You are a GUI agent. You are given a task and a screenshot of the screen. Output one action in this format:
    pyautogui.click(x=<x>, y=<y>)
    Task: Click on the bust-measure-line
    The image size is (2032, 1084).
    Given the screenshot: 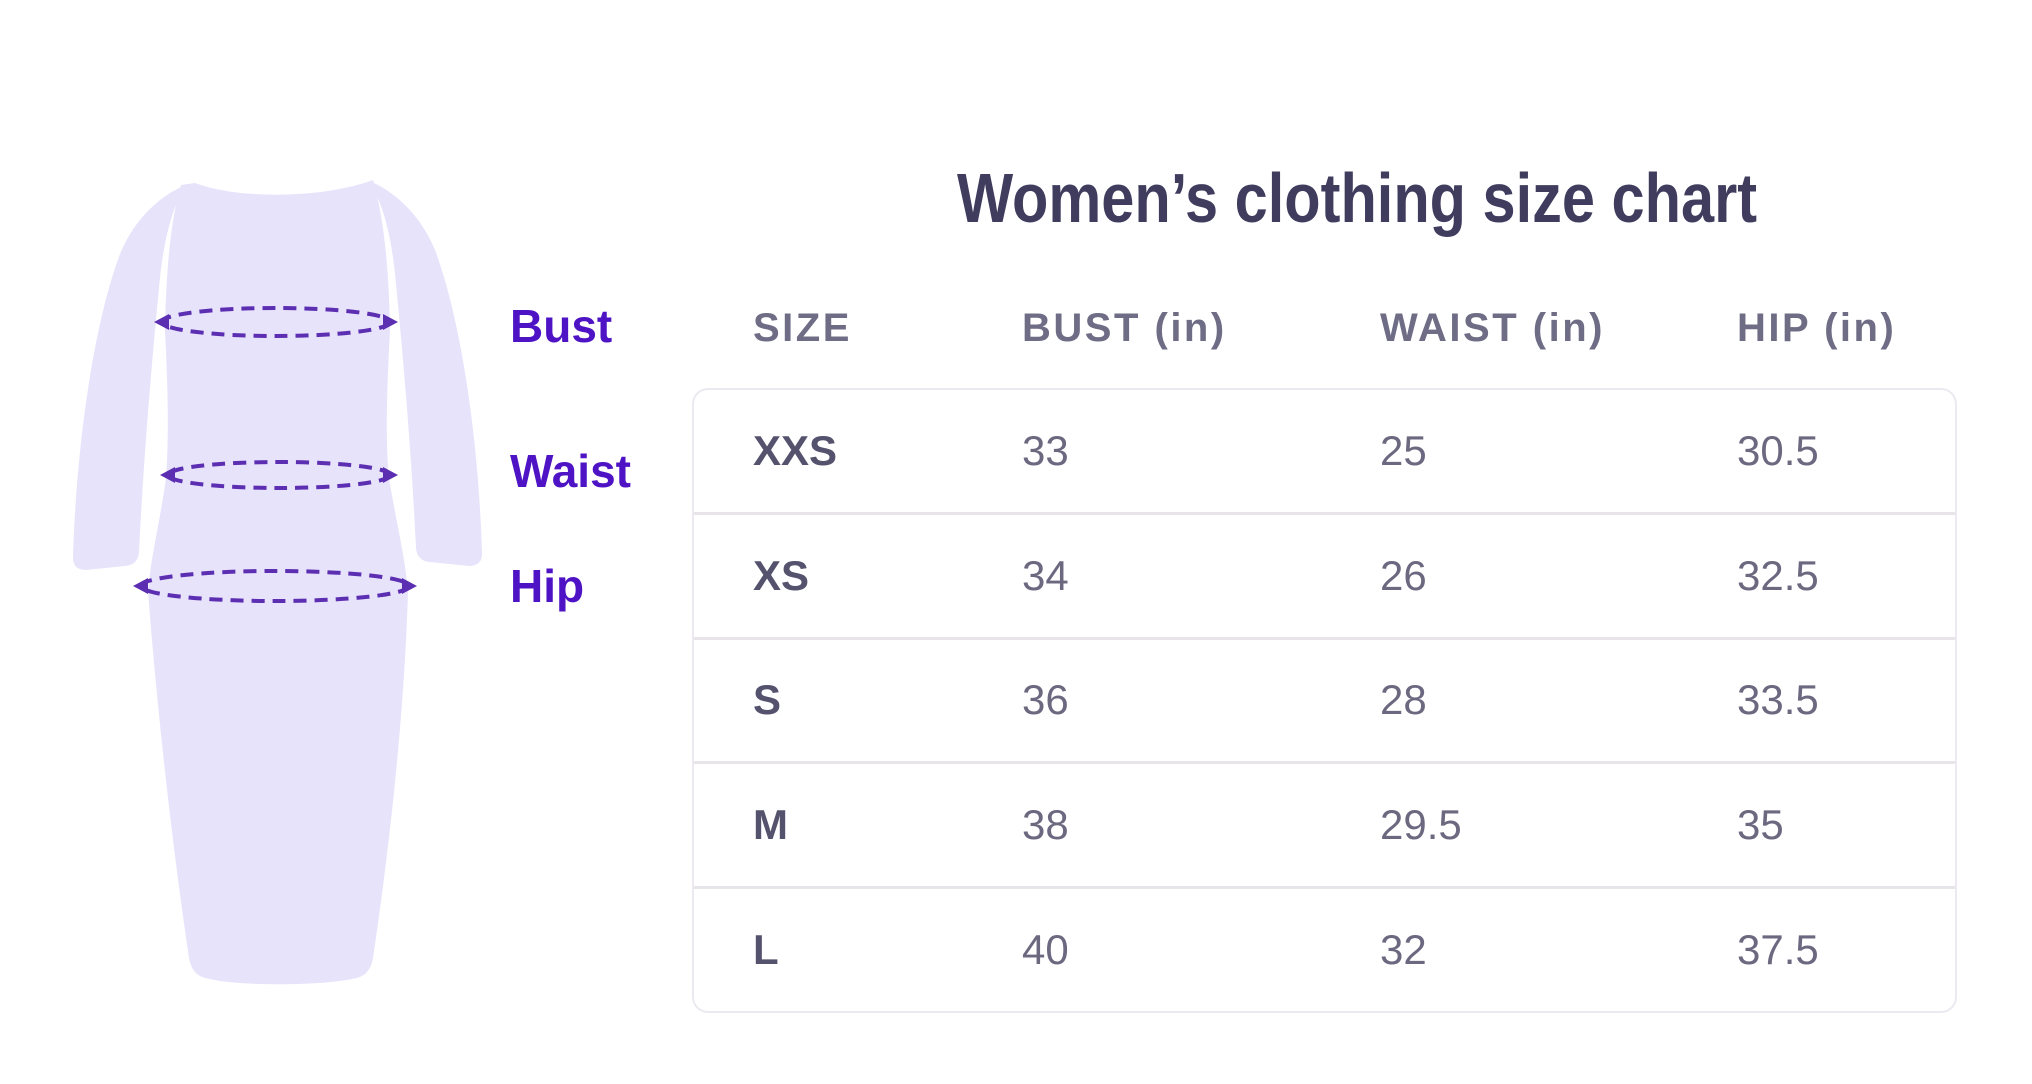 What is the action you would take?
    pyautogui.click(x=276, y=322)
    